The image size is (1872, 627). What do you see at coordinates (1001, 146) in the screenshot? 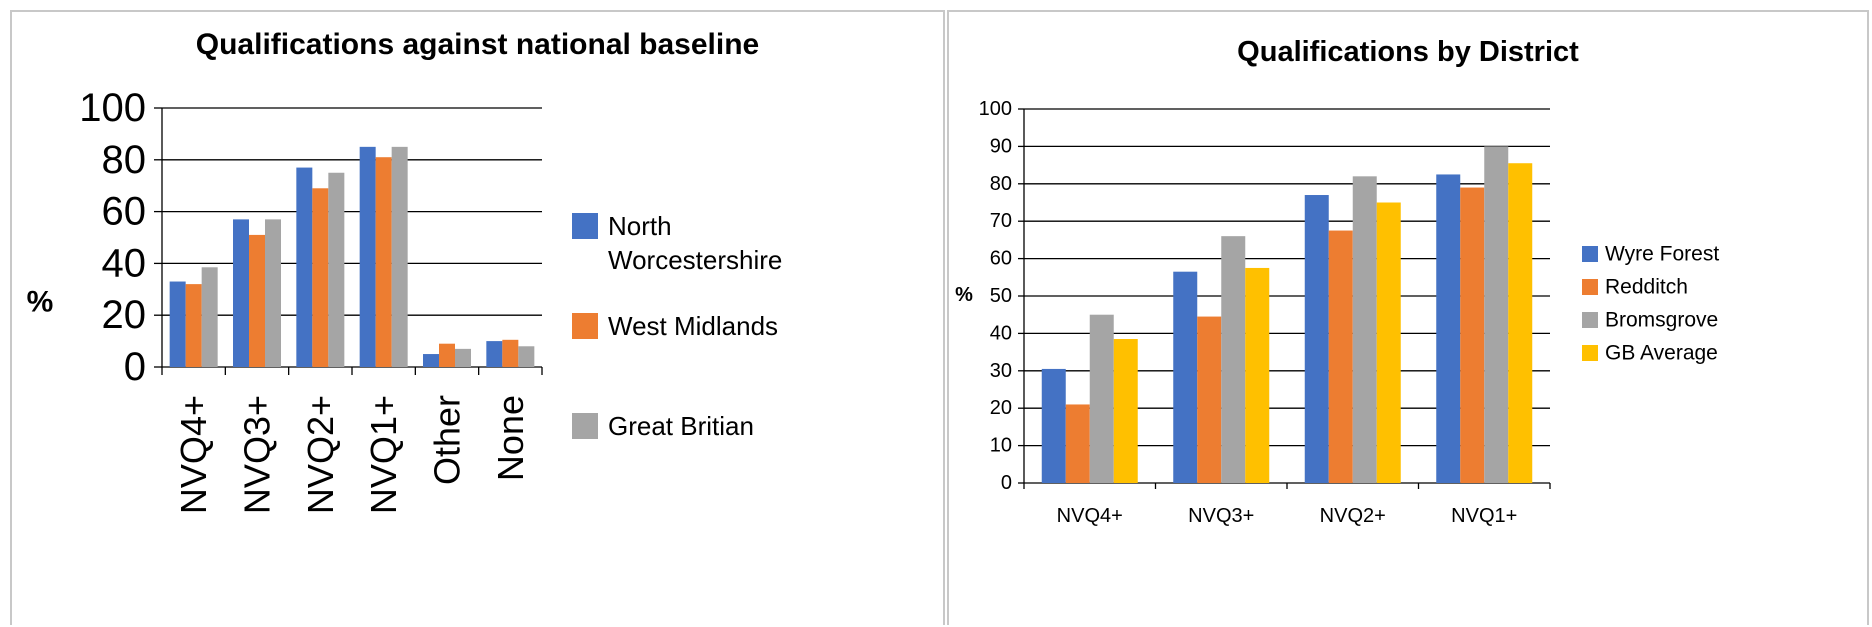
I see `y-tick-label: 90` at bounding box center [1001, 146].